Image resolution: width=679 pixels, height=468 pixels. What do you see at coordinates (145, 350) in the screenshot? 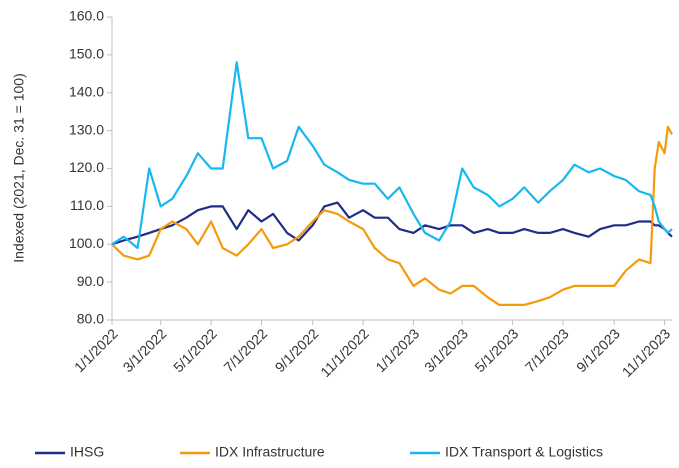
I see `x-tick-label: 3/1/2022` at bounding box center [145, 350].